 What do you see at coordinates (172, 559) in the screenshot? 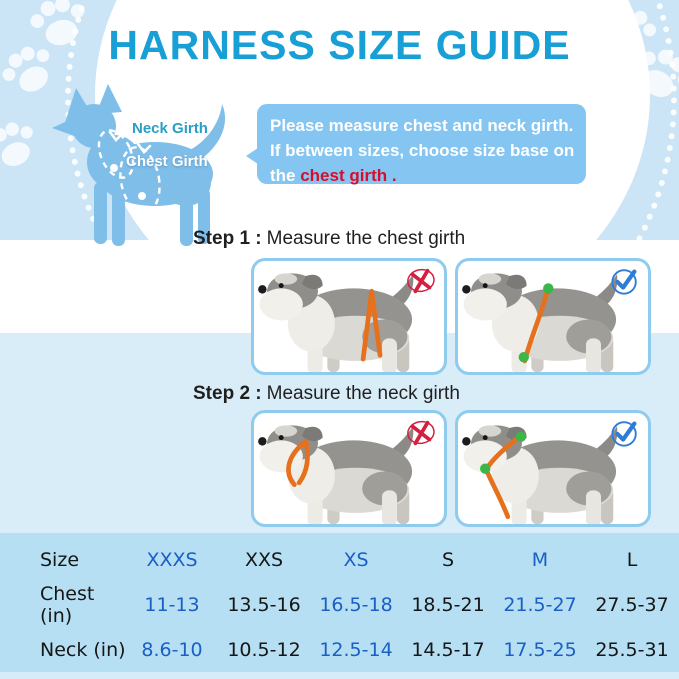
I see `size-column-header: XXXS` at bounding box center [172, 559].